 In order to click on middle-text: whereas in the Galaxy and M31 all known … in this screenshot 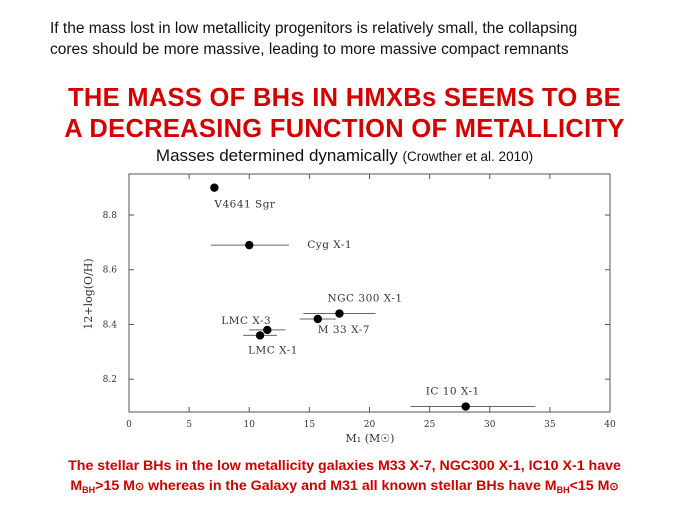, I will do `click(350, 486)`.